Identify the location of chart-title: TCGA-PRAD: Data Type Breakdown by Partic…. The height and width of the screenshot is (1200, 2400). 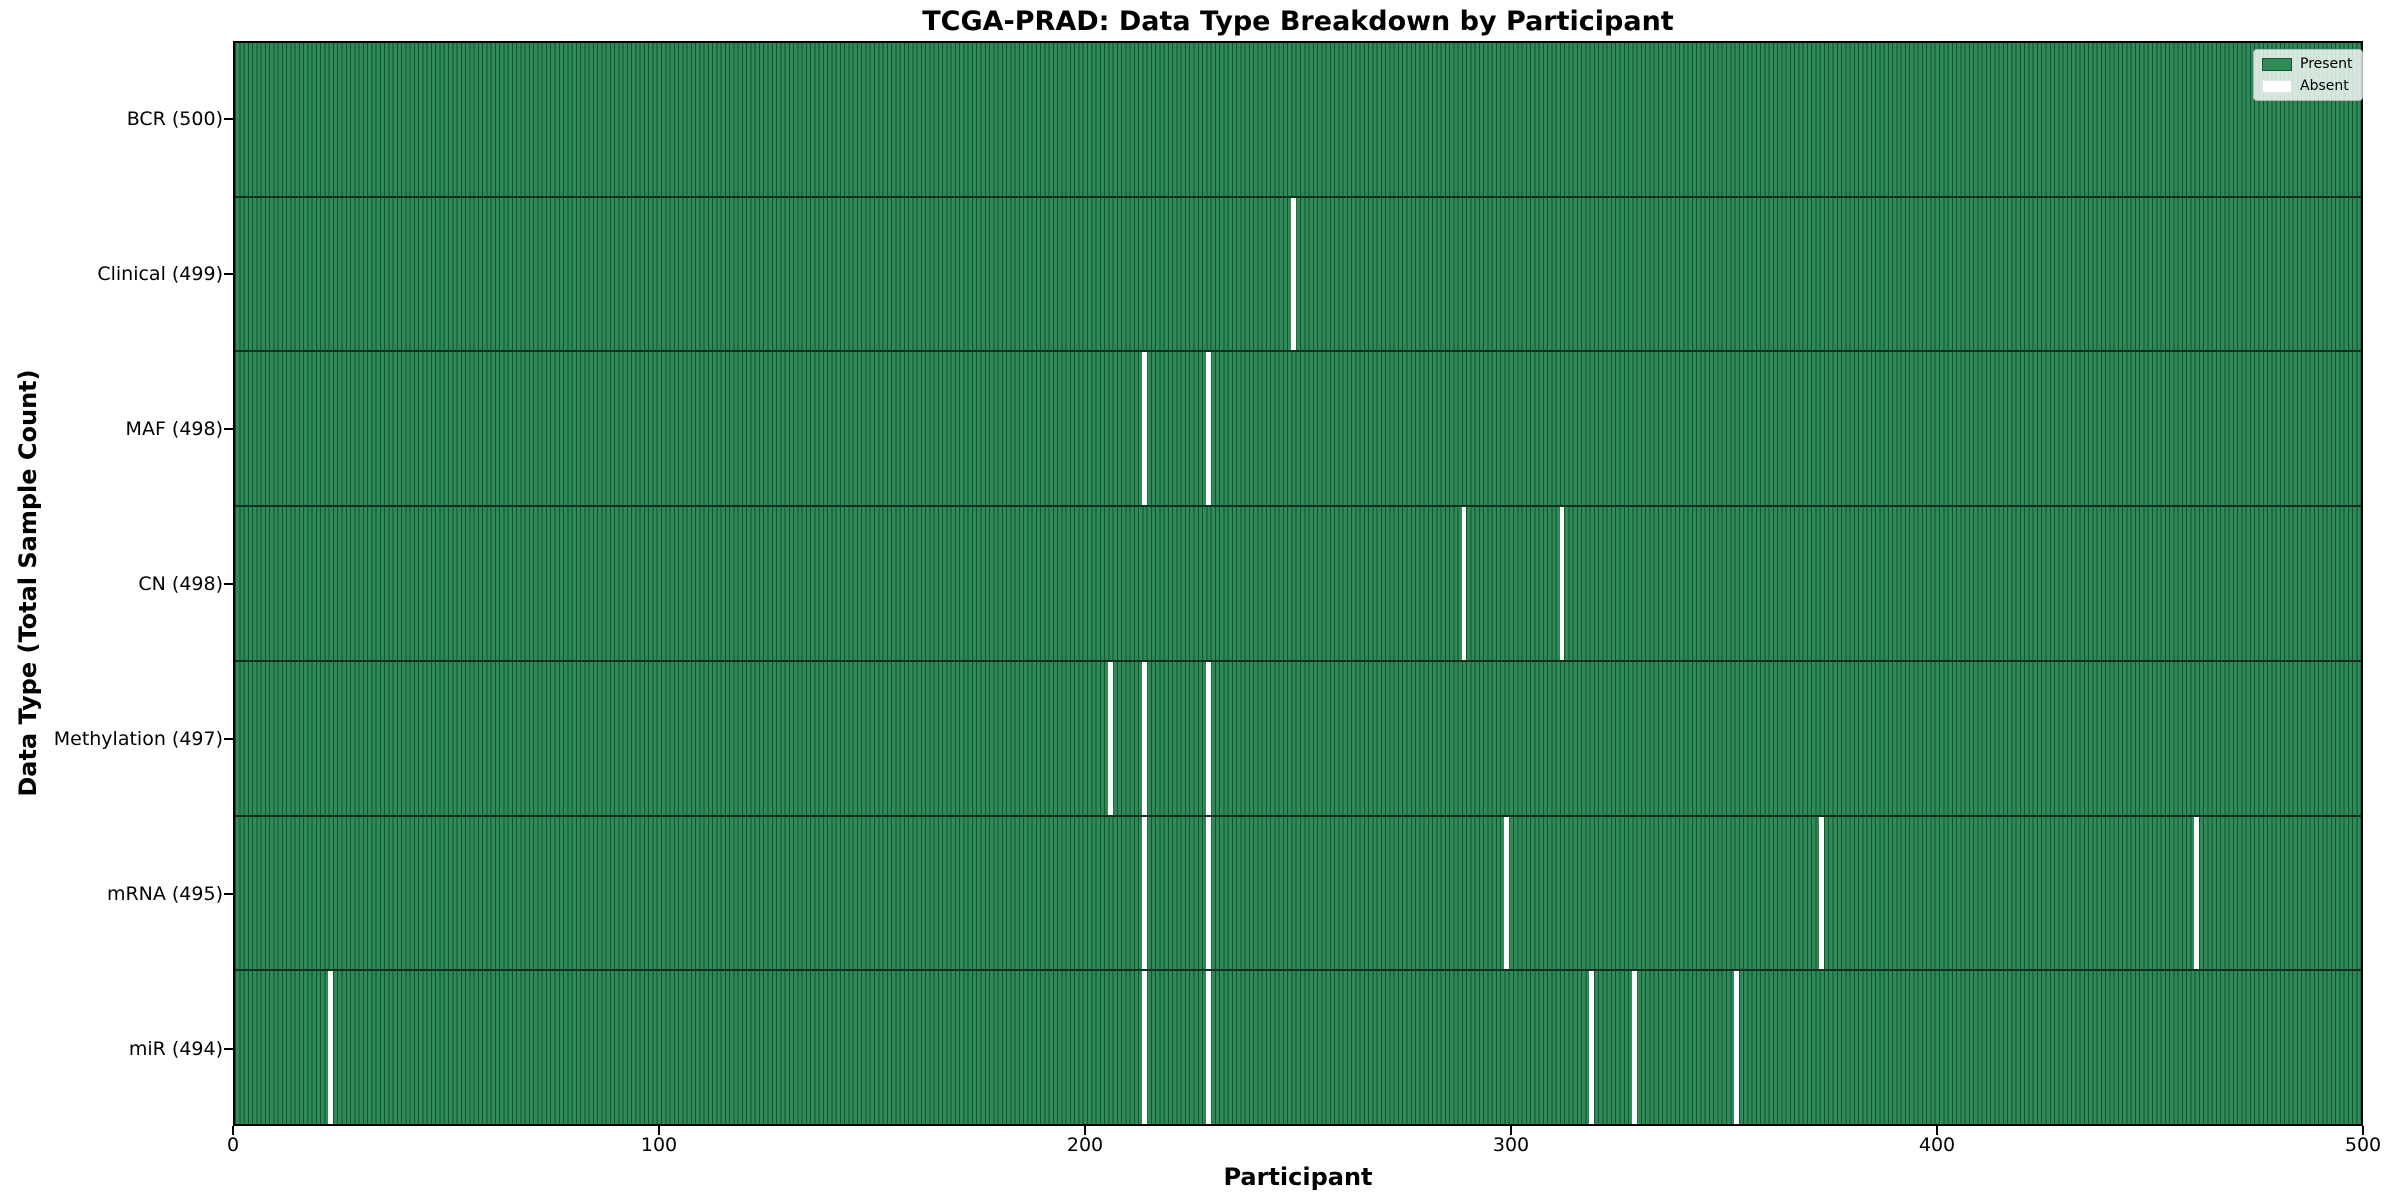
(1298, 21).